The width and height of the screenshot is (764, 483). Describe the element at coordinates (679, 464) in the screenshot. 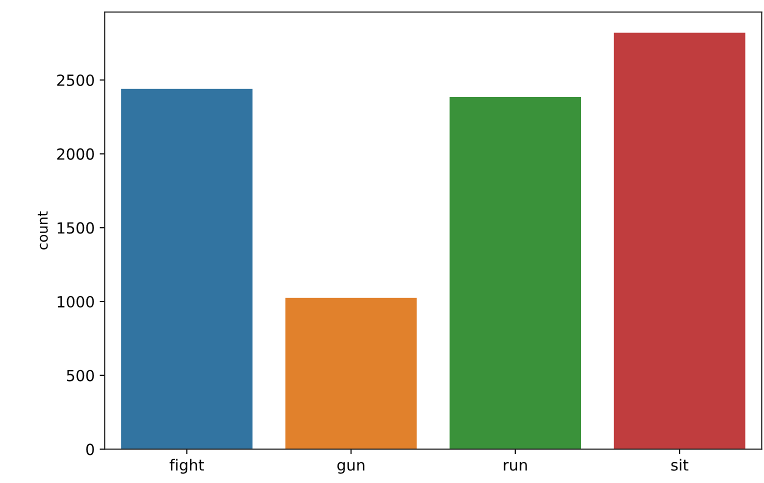

I see `x-tick-label: sit` at that location.